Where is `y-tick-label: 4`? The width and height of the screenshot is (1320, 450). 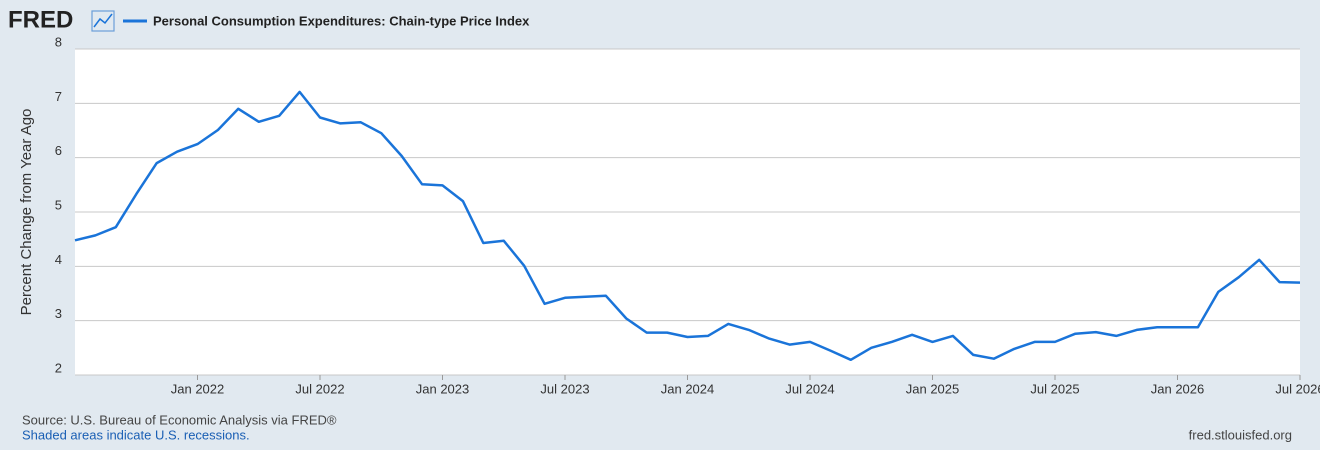 y-tick-label: 4 is located at coordinates (58, 259).